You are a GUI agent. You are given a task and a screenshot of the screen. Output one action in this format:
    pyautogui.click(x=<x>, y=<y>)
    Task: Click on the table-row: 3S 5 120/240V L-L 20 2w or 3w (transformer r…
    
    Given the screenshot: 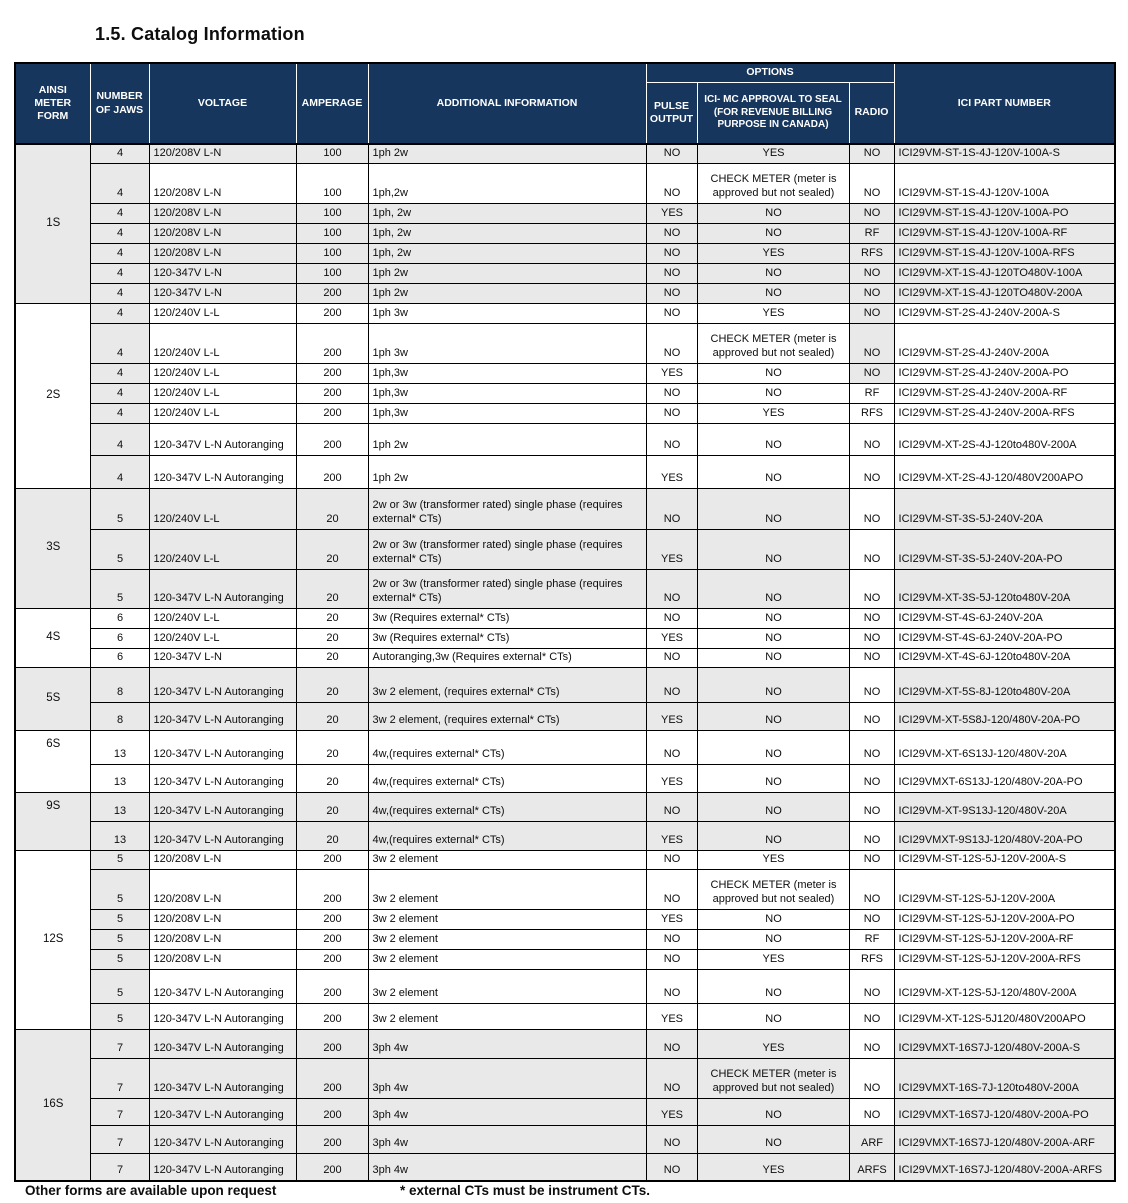 What is the action you would take?
    pyautogui.click(x=565, y=548)
    